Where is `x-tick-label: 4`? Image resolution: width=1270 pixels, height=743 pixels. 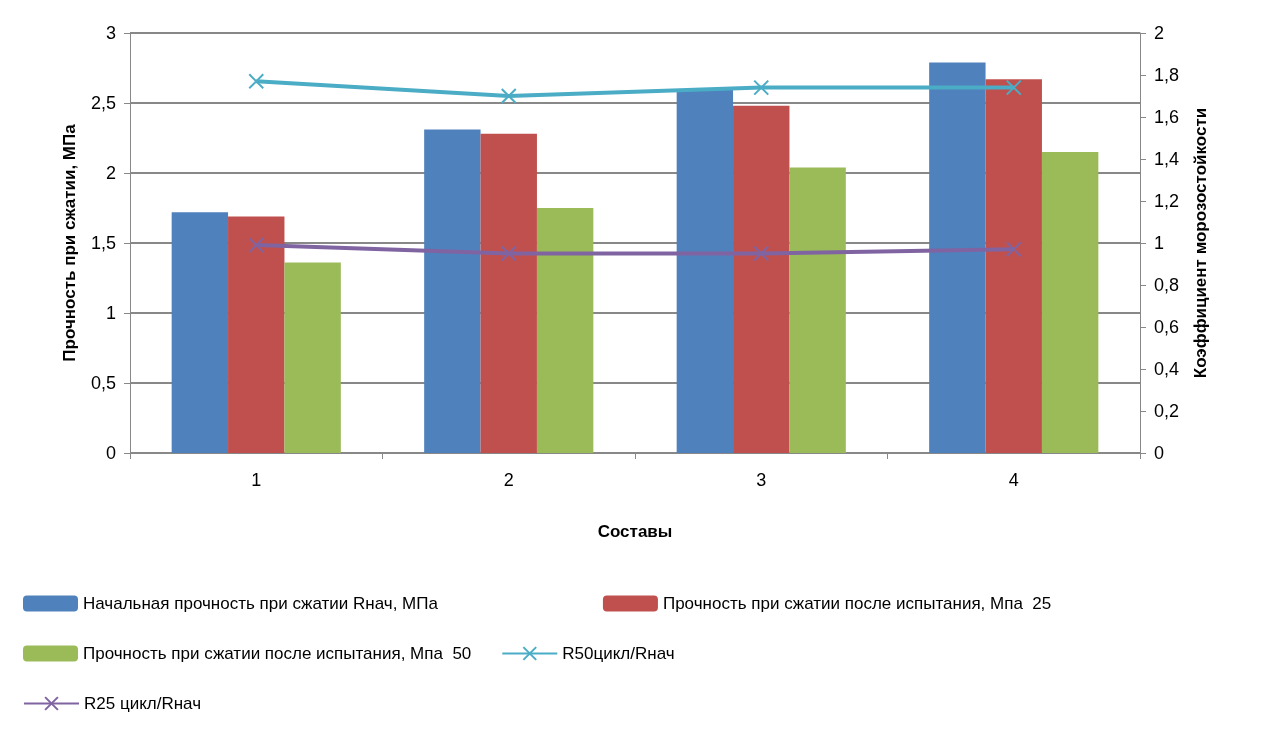
x-tick-label: 4 is located at coordinates (1013, 480).